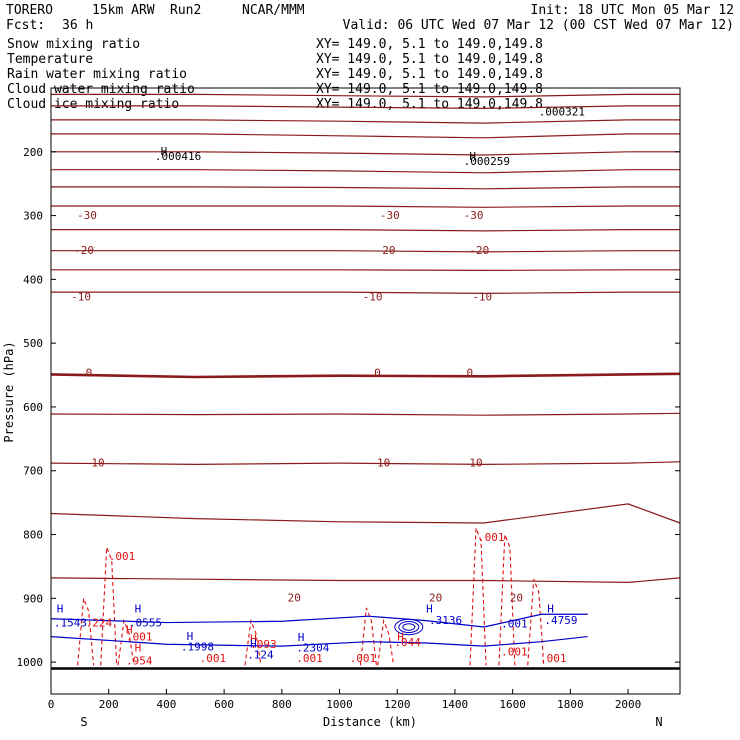  Describe the element at coordinates (514, 624) in the screenshot. I see `cloud-water-label: .001` at that location.